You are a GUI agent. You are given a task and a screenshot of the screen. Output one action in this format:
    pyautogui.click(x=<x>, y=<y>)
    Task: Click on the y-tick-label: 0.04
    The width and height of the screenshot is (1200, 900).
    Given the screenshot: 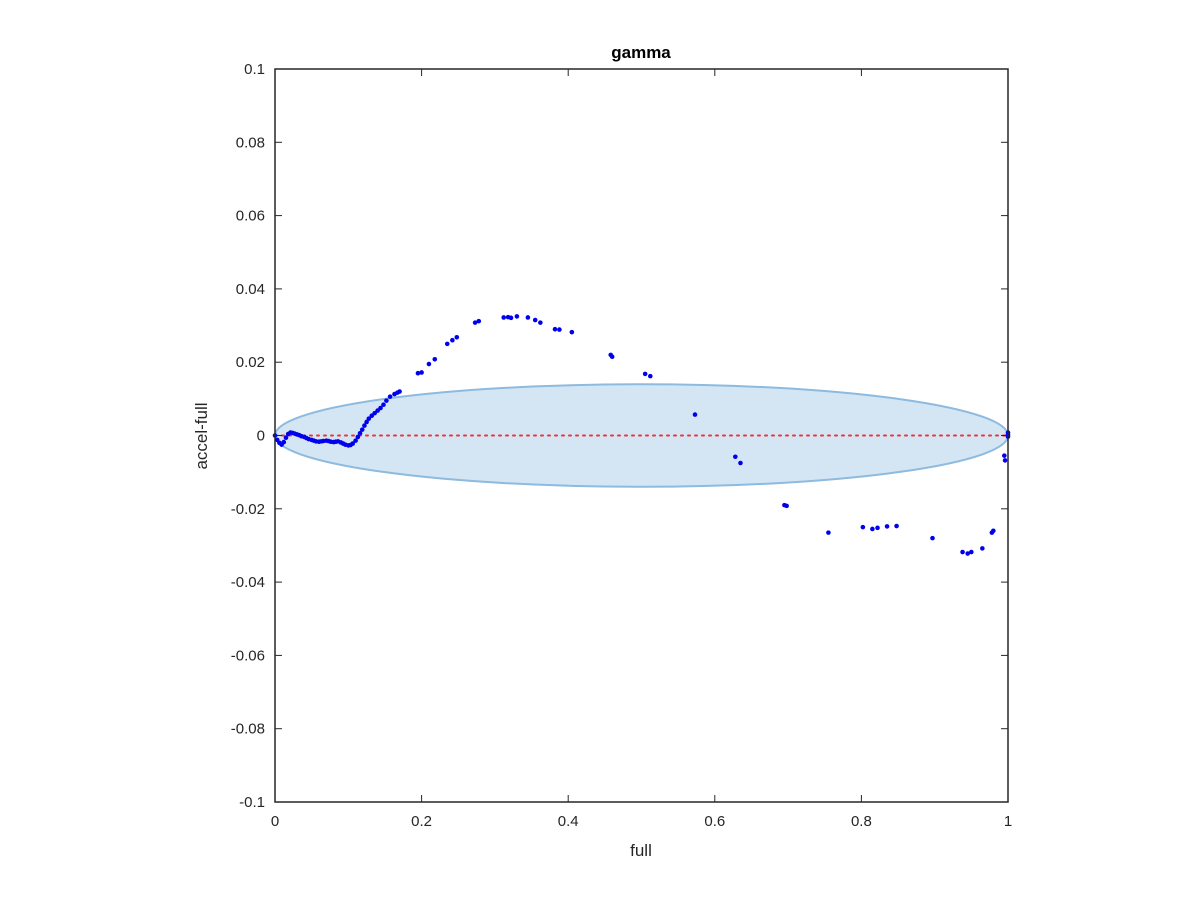 What is the action you would take?
    pyautogui.click(x=250, y=289)
    